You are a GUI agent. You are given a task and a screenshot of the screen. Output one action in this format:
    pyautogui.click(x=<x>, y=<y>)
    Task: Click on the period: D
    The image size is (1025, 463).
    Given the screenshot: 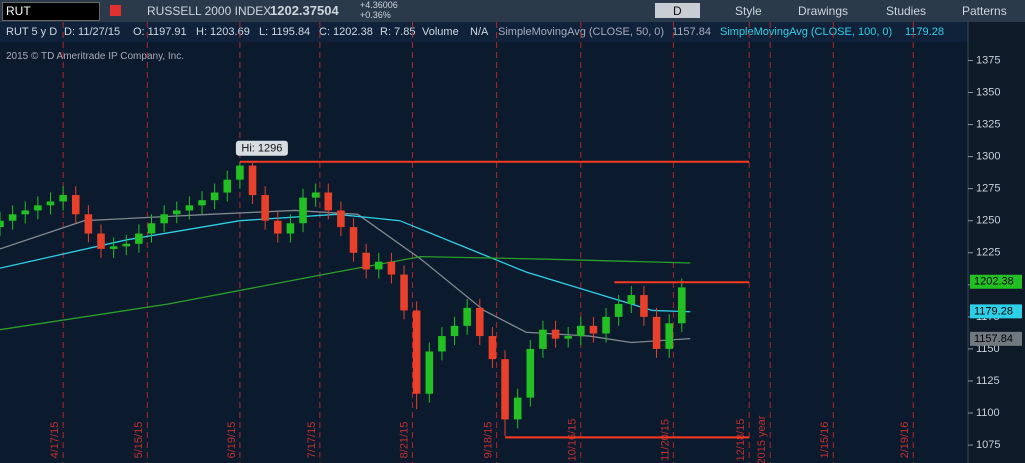 What is the action you would take?
    pyautogui.click(x=677, y=11)
    